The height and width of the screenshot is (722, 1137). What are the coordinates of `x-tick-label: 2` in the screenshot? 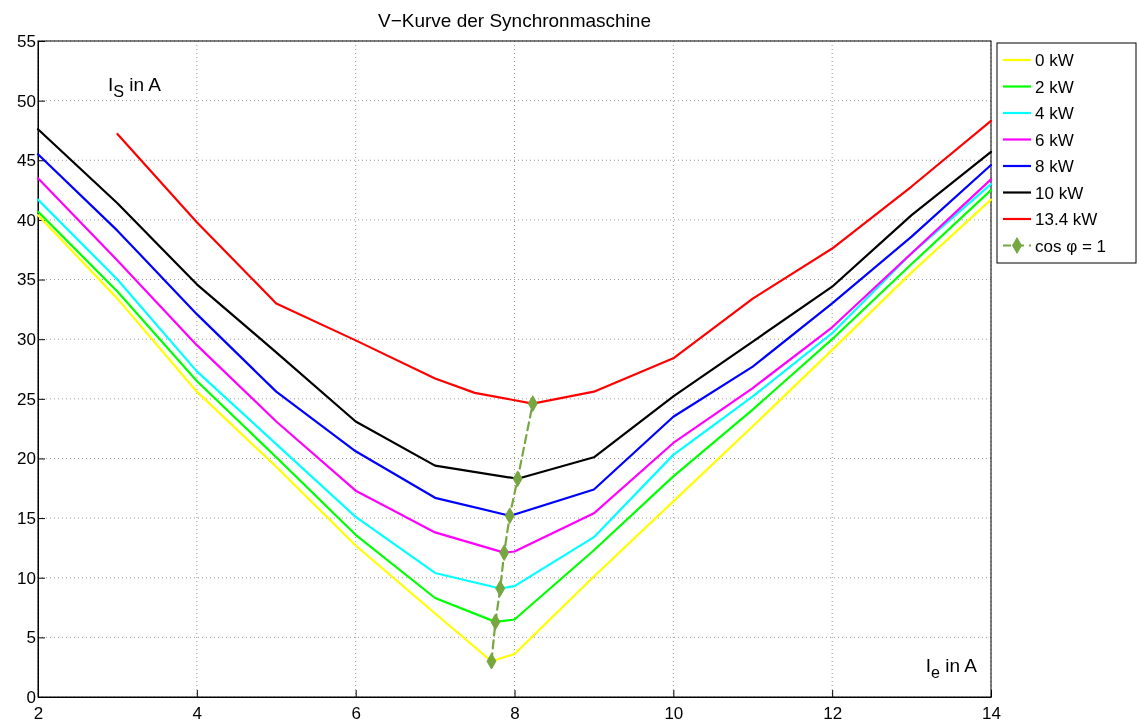 It's located at (38, 713).